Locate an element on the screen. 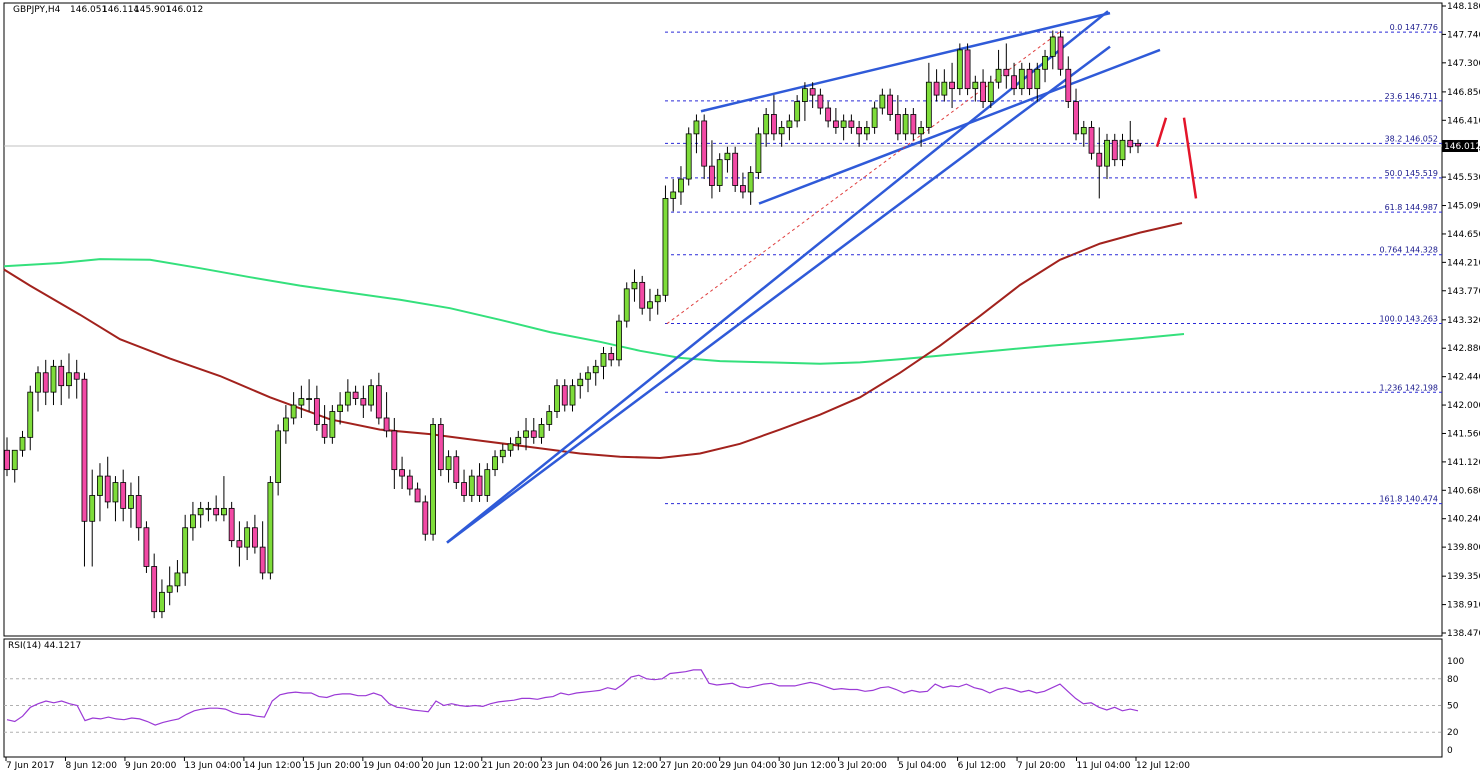  x-tick-label: 13 Jun 04:00 is located at coordinates (212, 766).